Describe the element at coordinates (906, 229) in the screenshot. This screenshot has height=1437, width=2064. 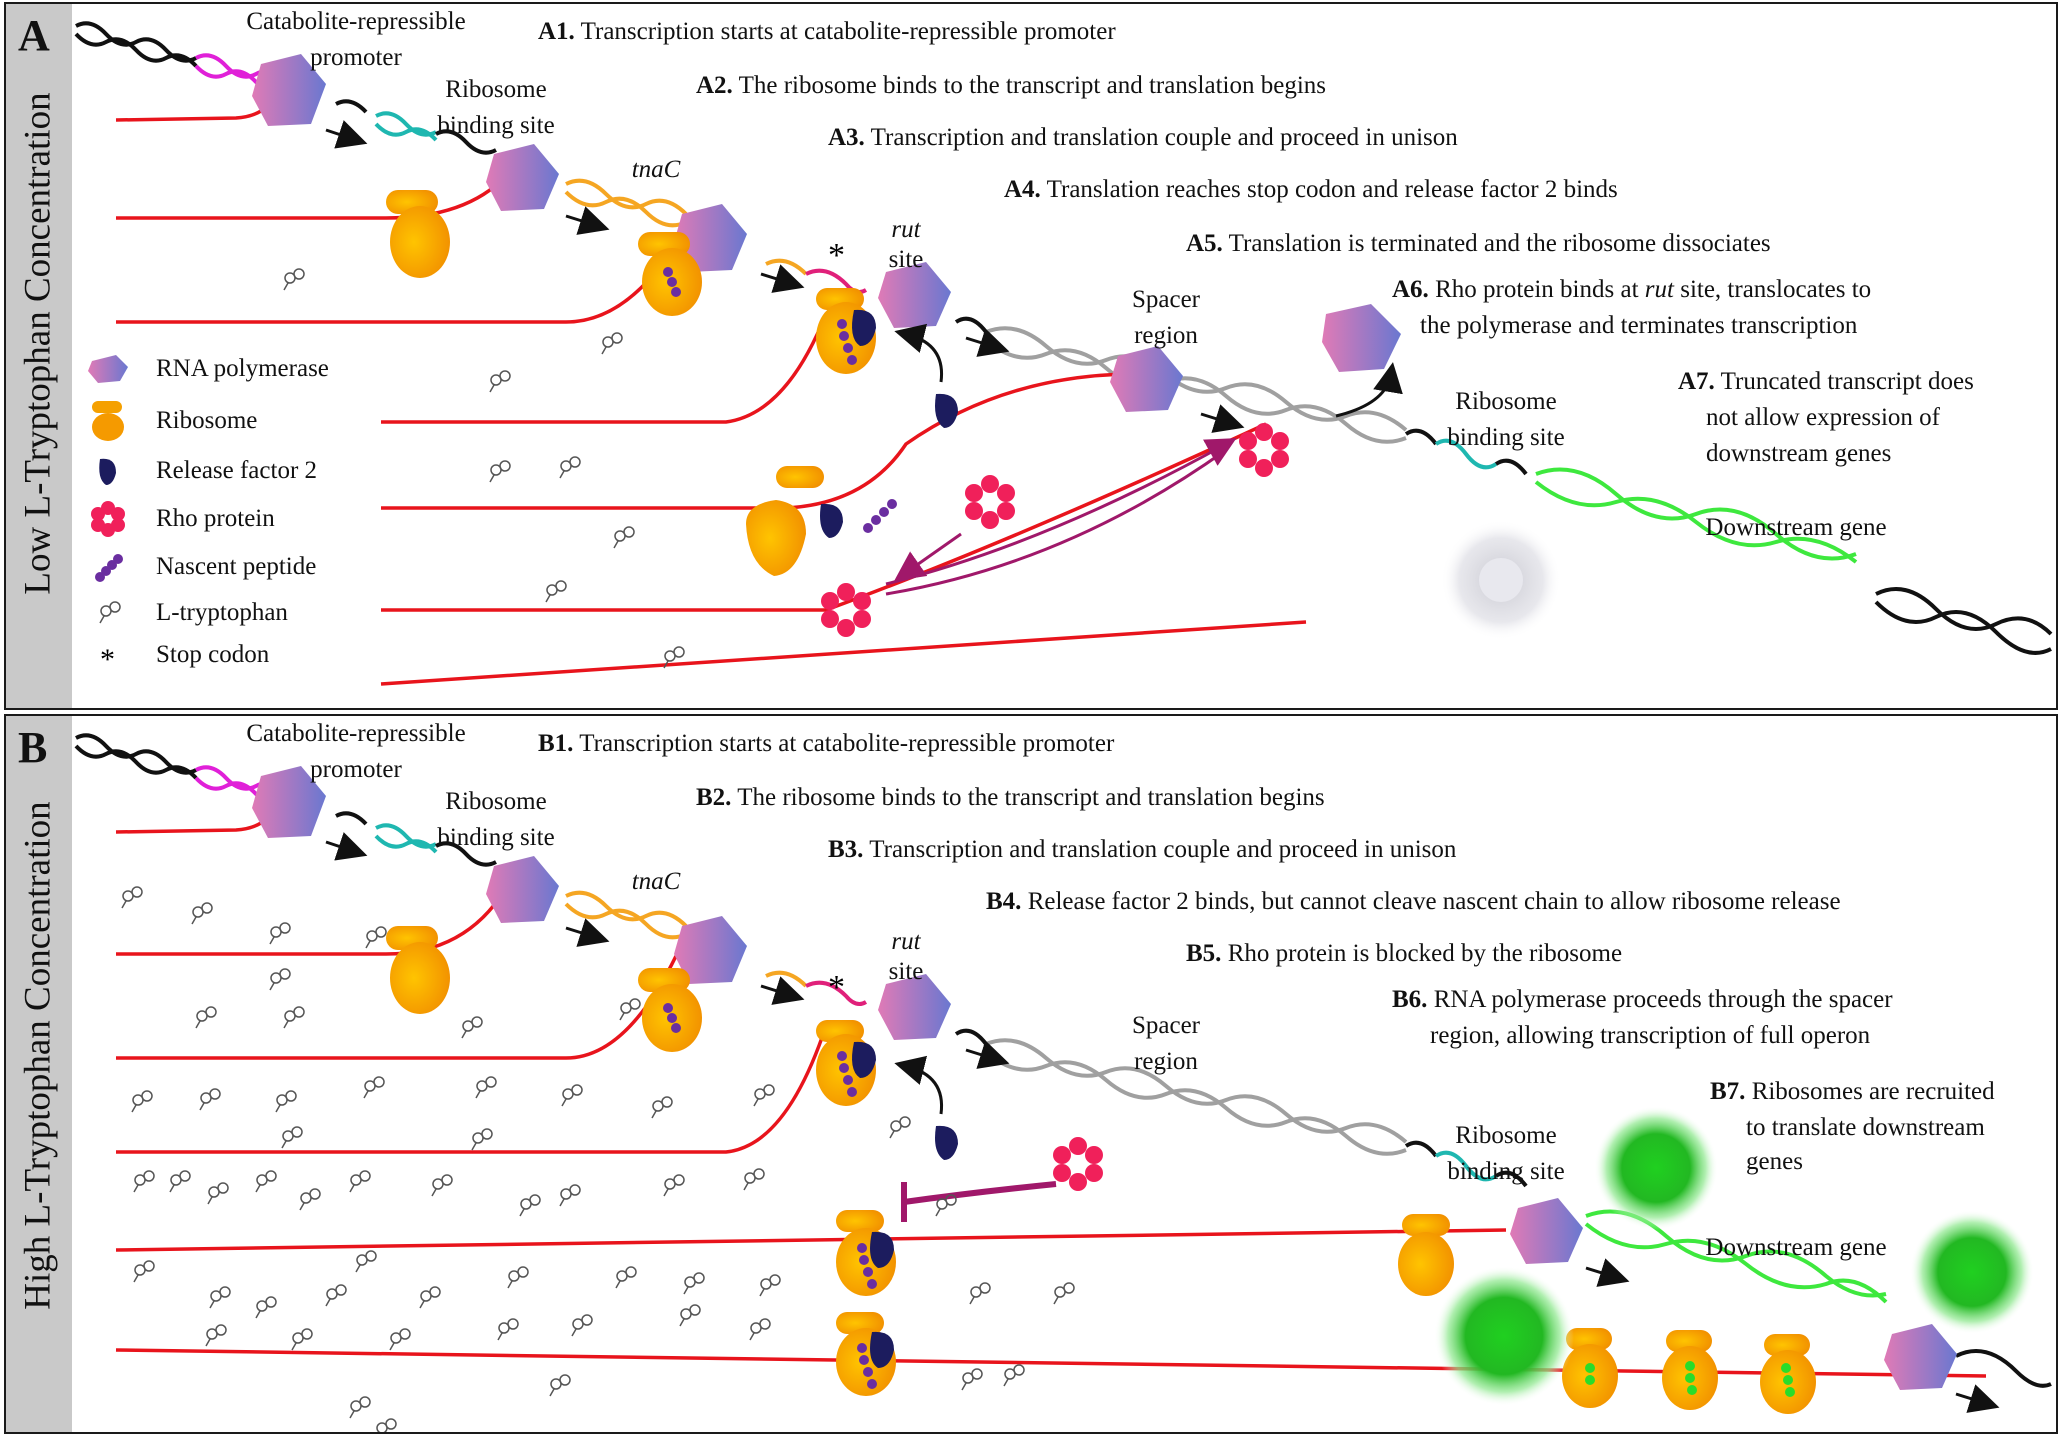
I see `rut-label-a: rut` at that location.